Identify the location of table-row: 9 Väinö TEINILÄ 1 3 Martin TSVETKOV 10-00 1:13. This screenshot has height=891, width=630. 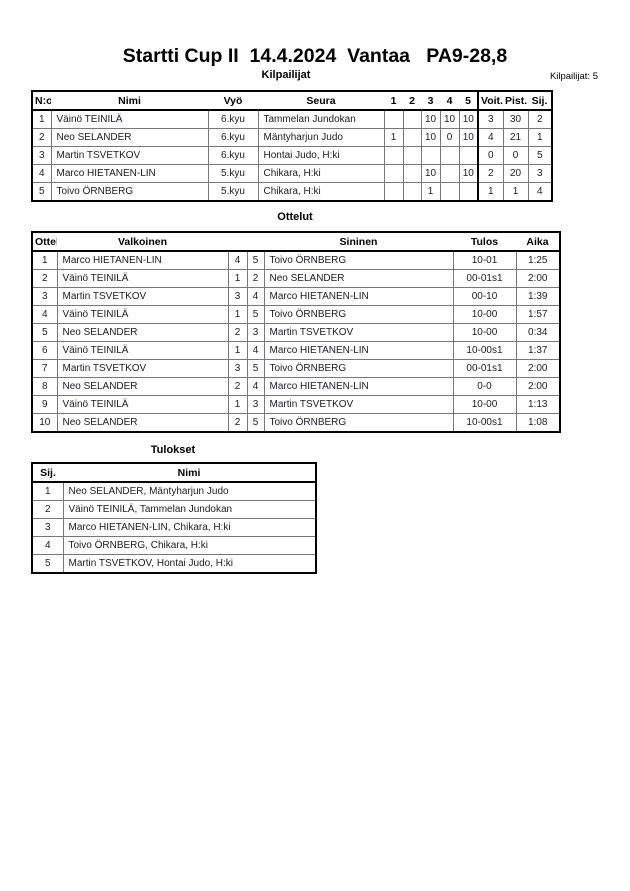
(296, 404).